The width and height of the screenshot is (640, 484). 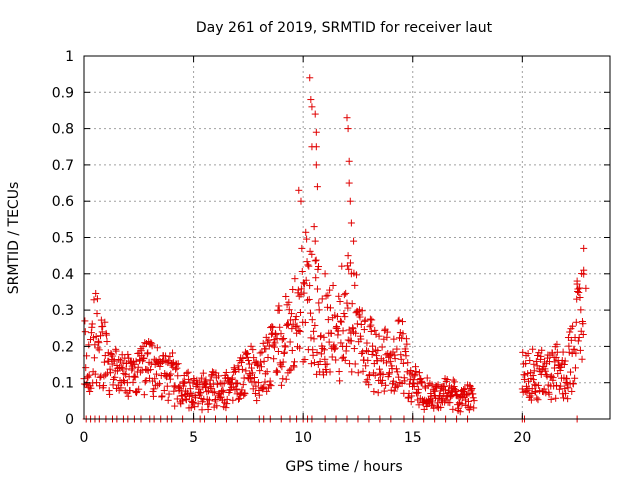 What do you see at coordinates (63, 275) in the screenshot?
I see `y-tick-label: 0.4` at bounding box center [63, 275].